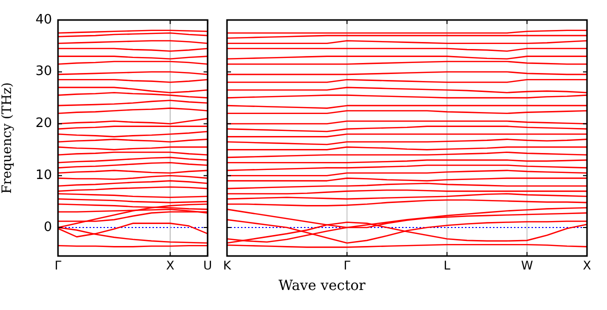 This screenshot has width=607, height=310. Describe the element at coordinates (527, 265) in the screenshot. I see `x-tick-label: W` at that location.